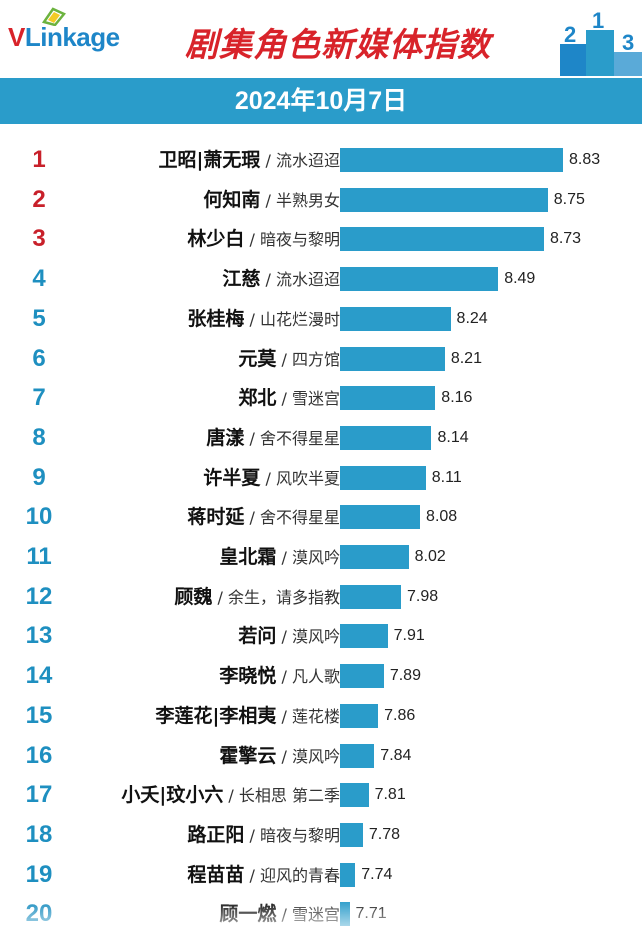 The height and width of the screenshot is (939, 642). What do you see at coordinates (321, 597) in the screenshot?
I see `ranking-row: 12 顾魏 / 余生，请多指教 7.98` at bounding box center [321, 597].